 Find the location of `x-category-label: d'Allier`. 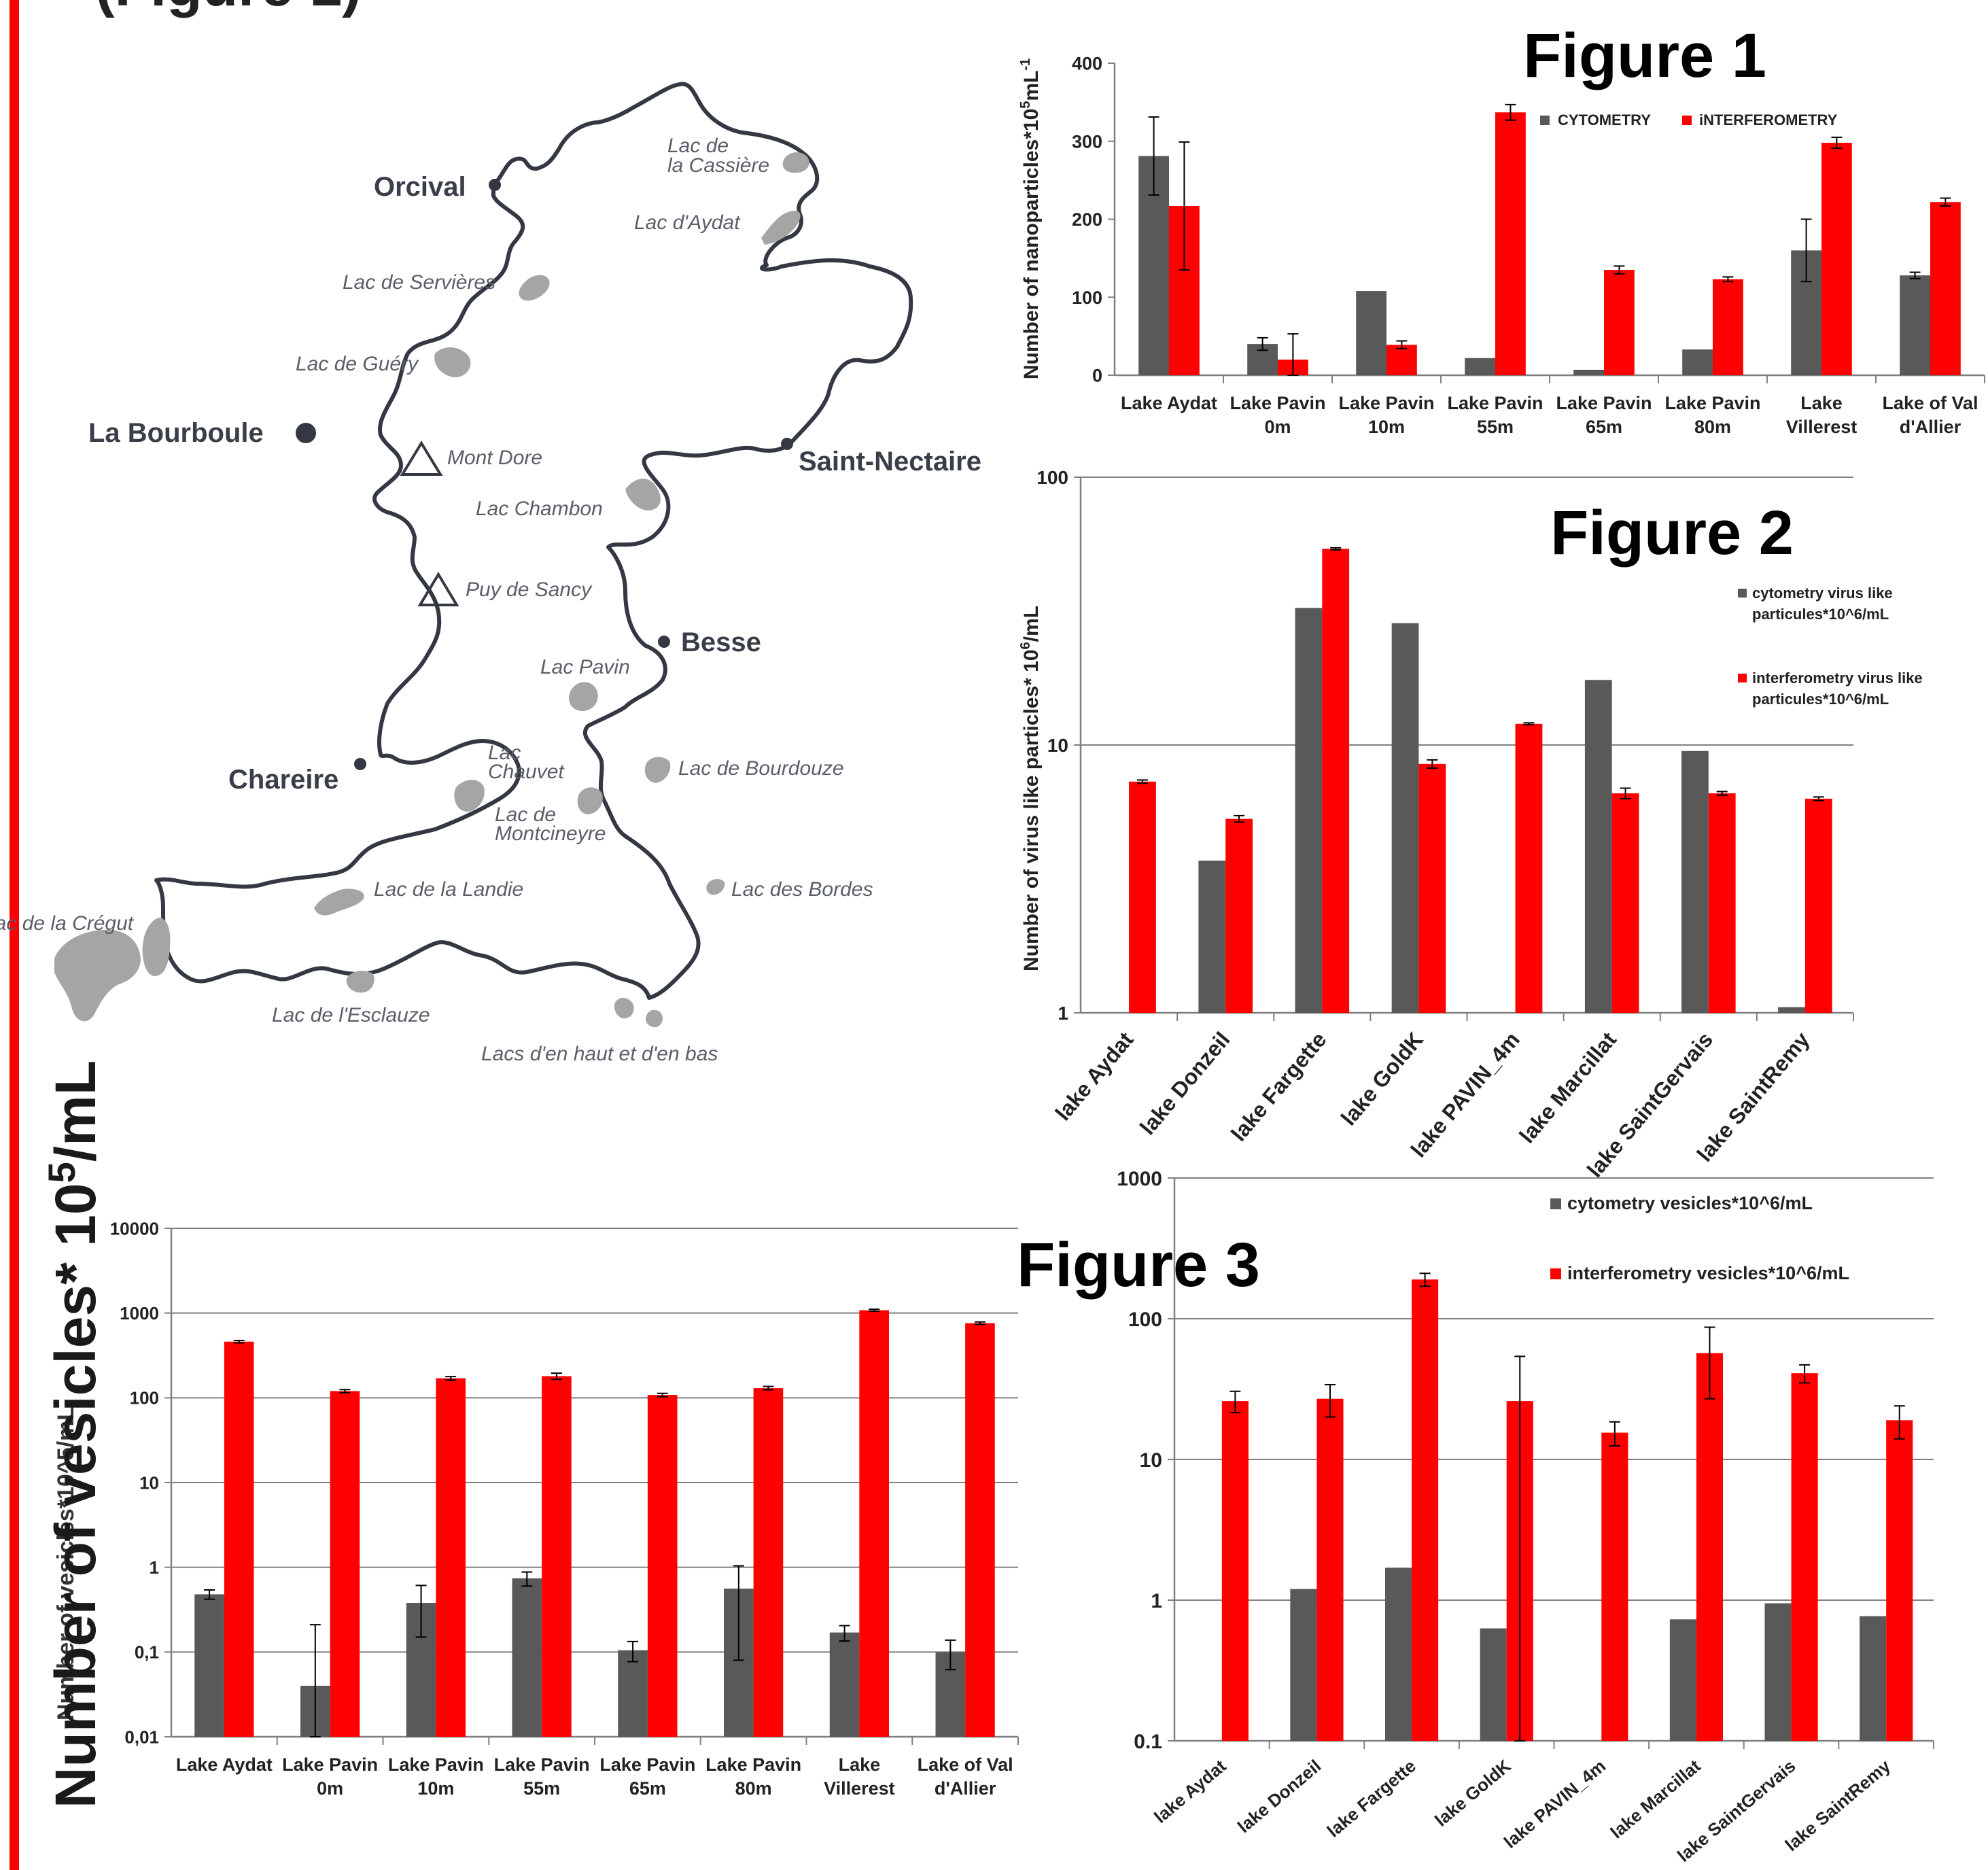

x-category-label: d'Allier is located at coordinates (965, 1789).